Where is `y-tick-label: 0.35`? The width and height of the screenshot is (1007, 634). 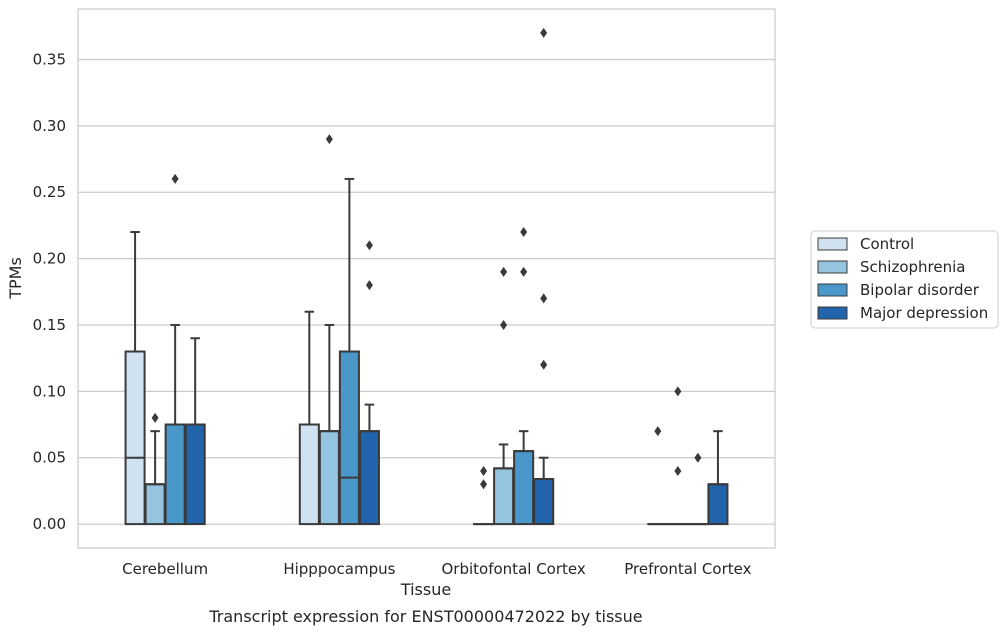 y-tick-label: 0.35 is located at coordinates (49, 59).